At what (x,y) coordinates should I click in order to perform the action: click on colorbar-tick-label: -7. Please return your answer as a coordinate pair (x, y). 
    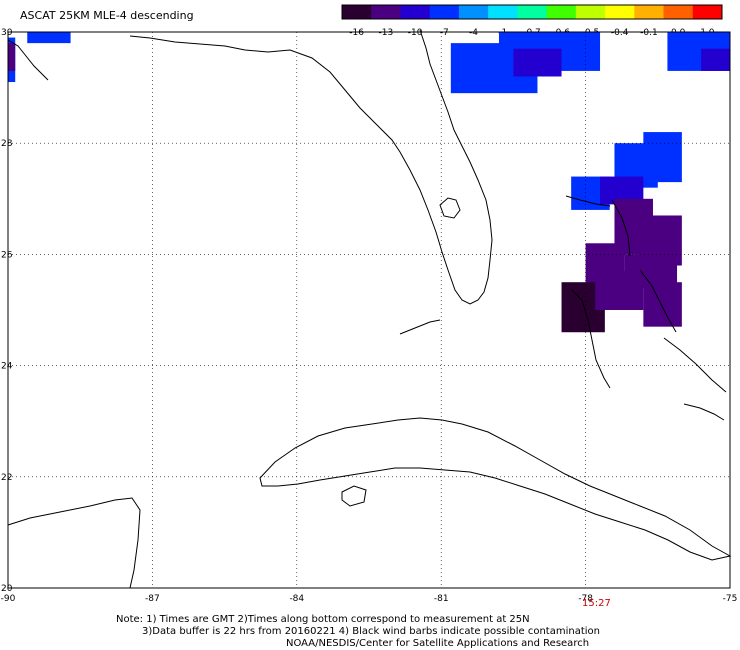
    Looking at the image, I should click on (444, 33).